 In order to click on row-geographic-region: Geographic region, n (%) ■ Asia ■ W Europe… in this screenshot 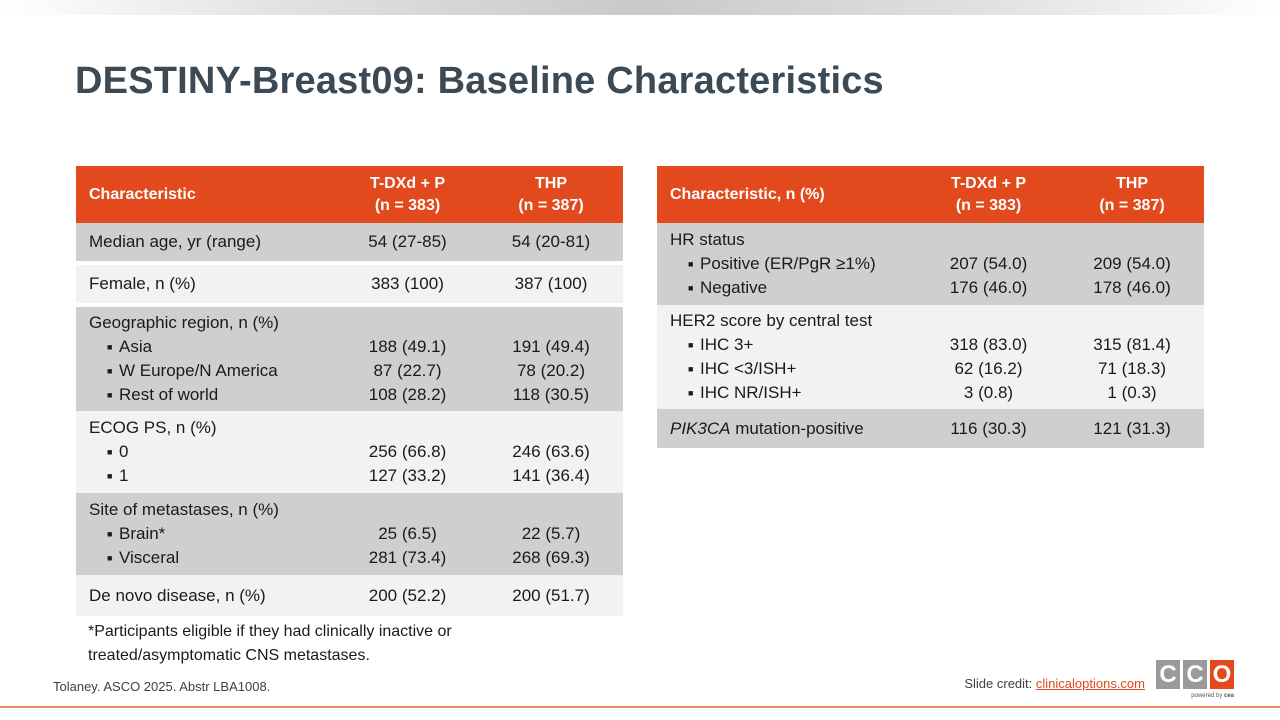, I will do `click(349, 359)`.